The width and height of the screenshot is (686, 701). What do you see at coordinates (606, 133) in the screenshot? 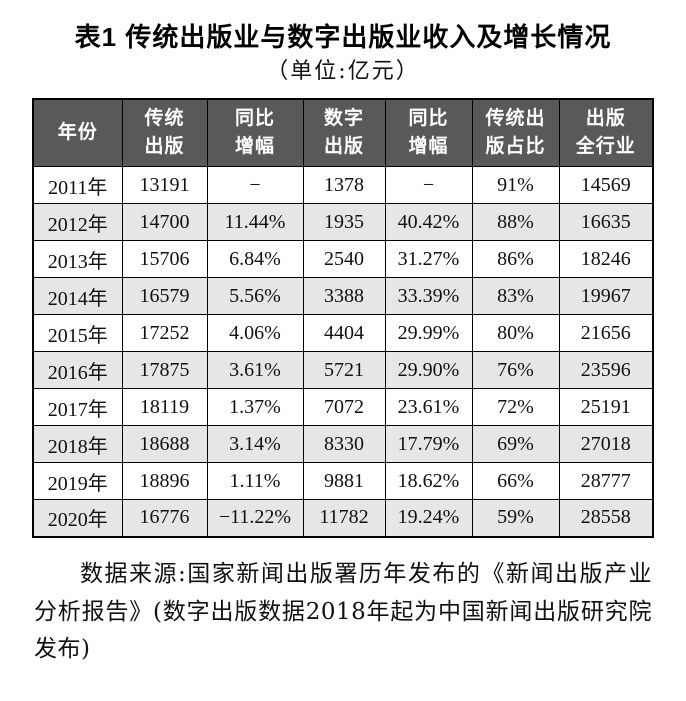
I see `col-header-whole-industry: 出版 全行业` at bounding box center [606, 133].